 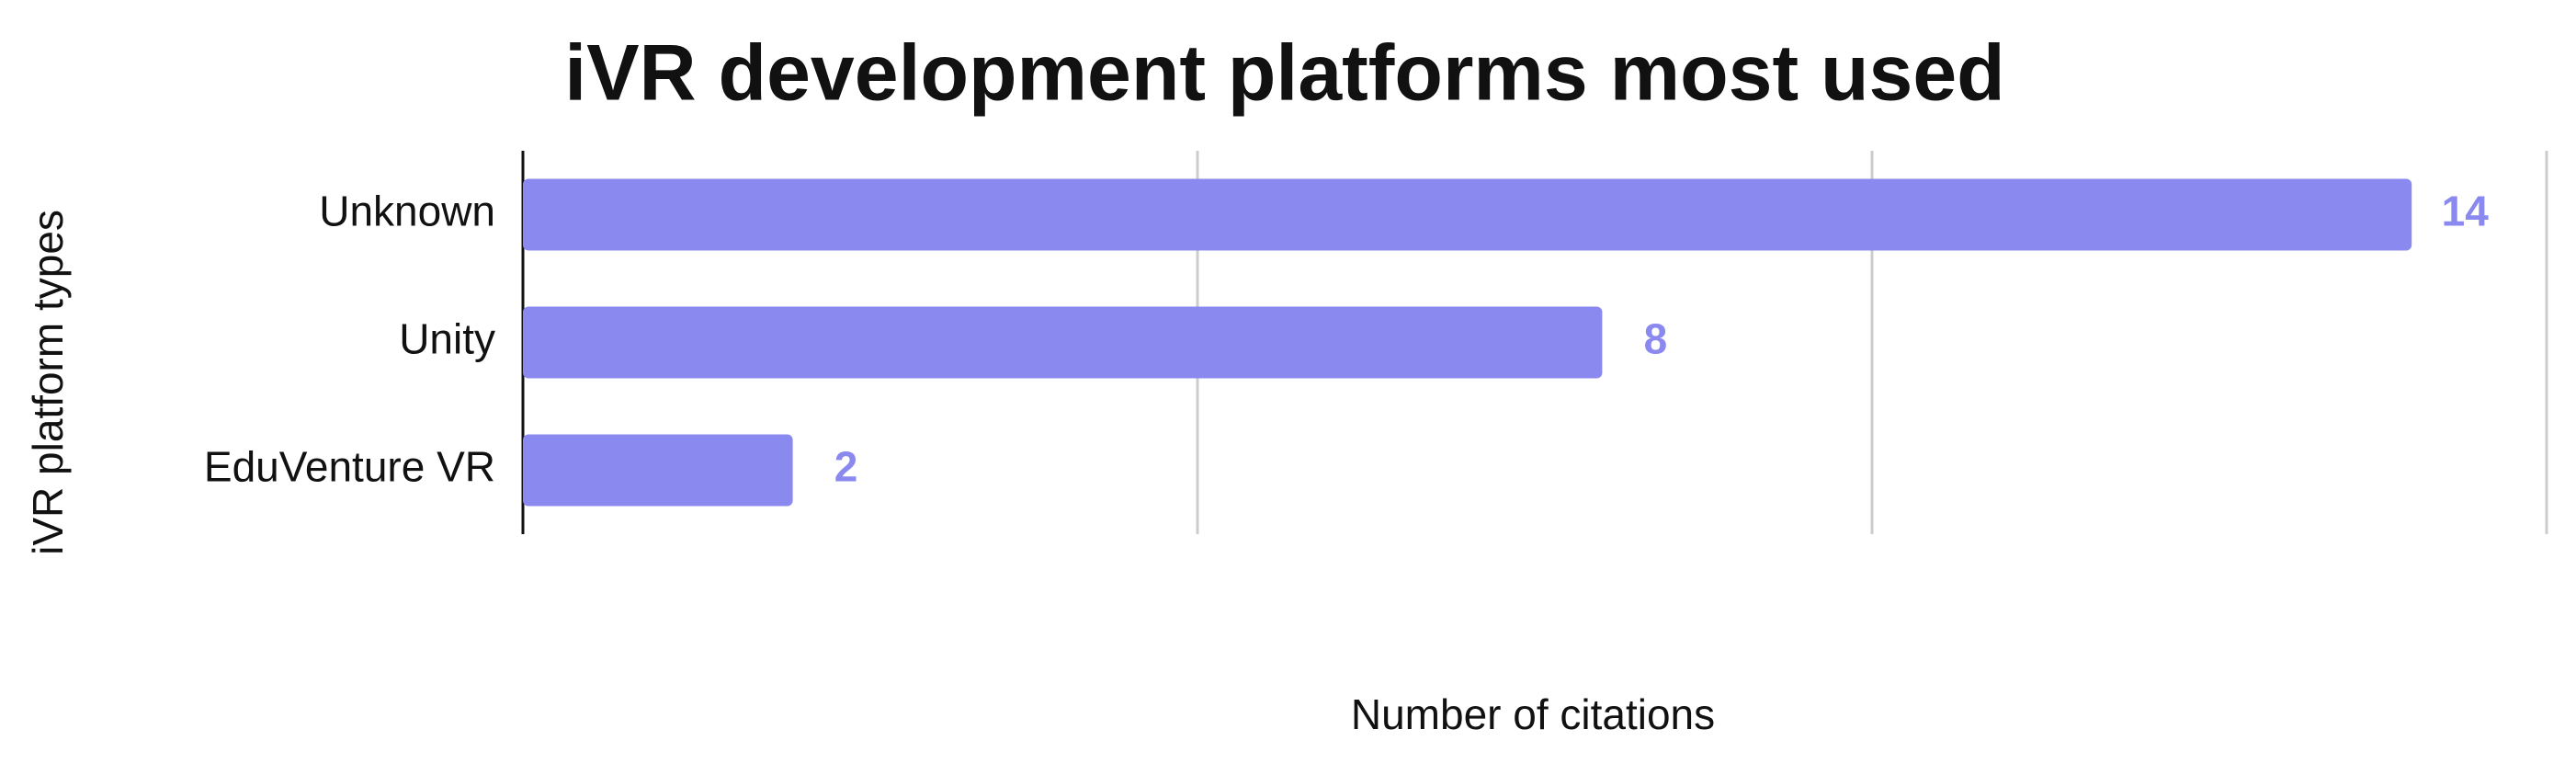 I want to click on y-axis-label: iVR platform types, so click(x=48, y=382).